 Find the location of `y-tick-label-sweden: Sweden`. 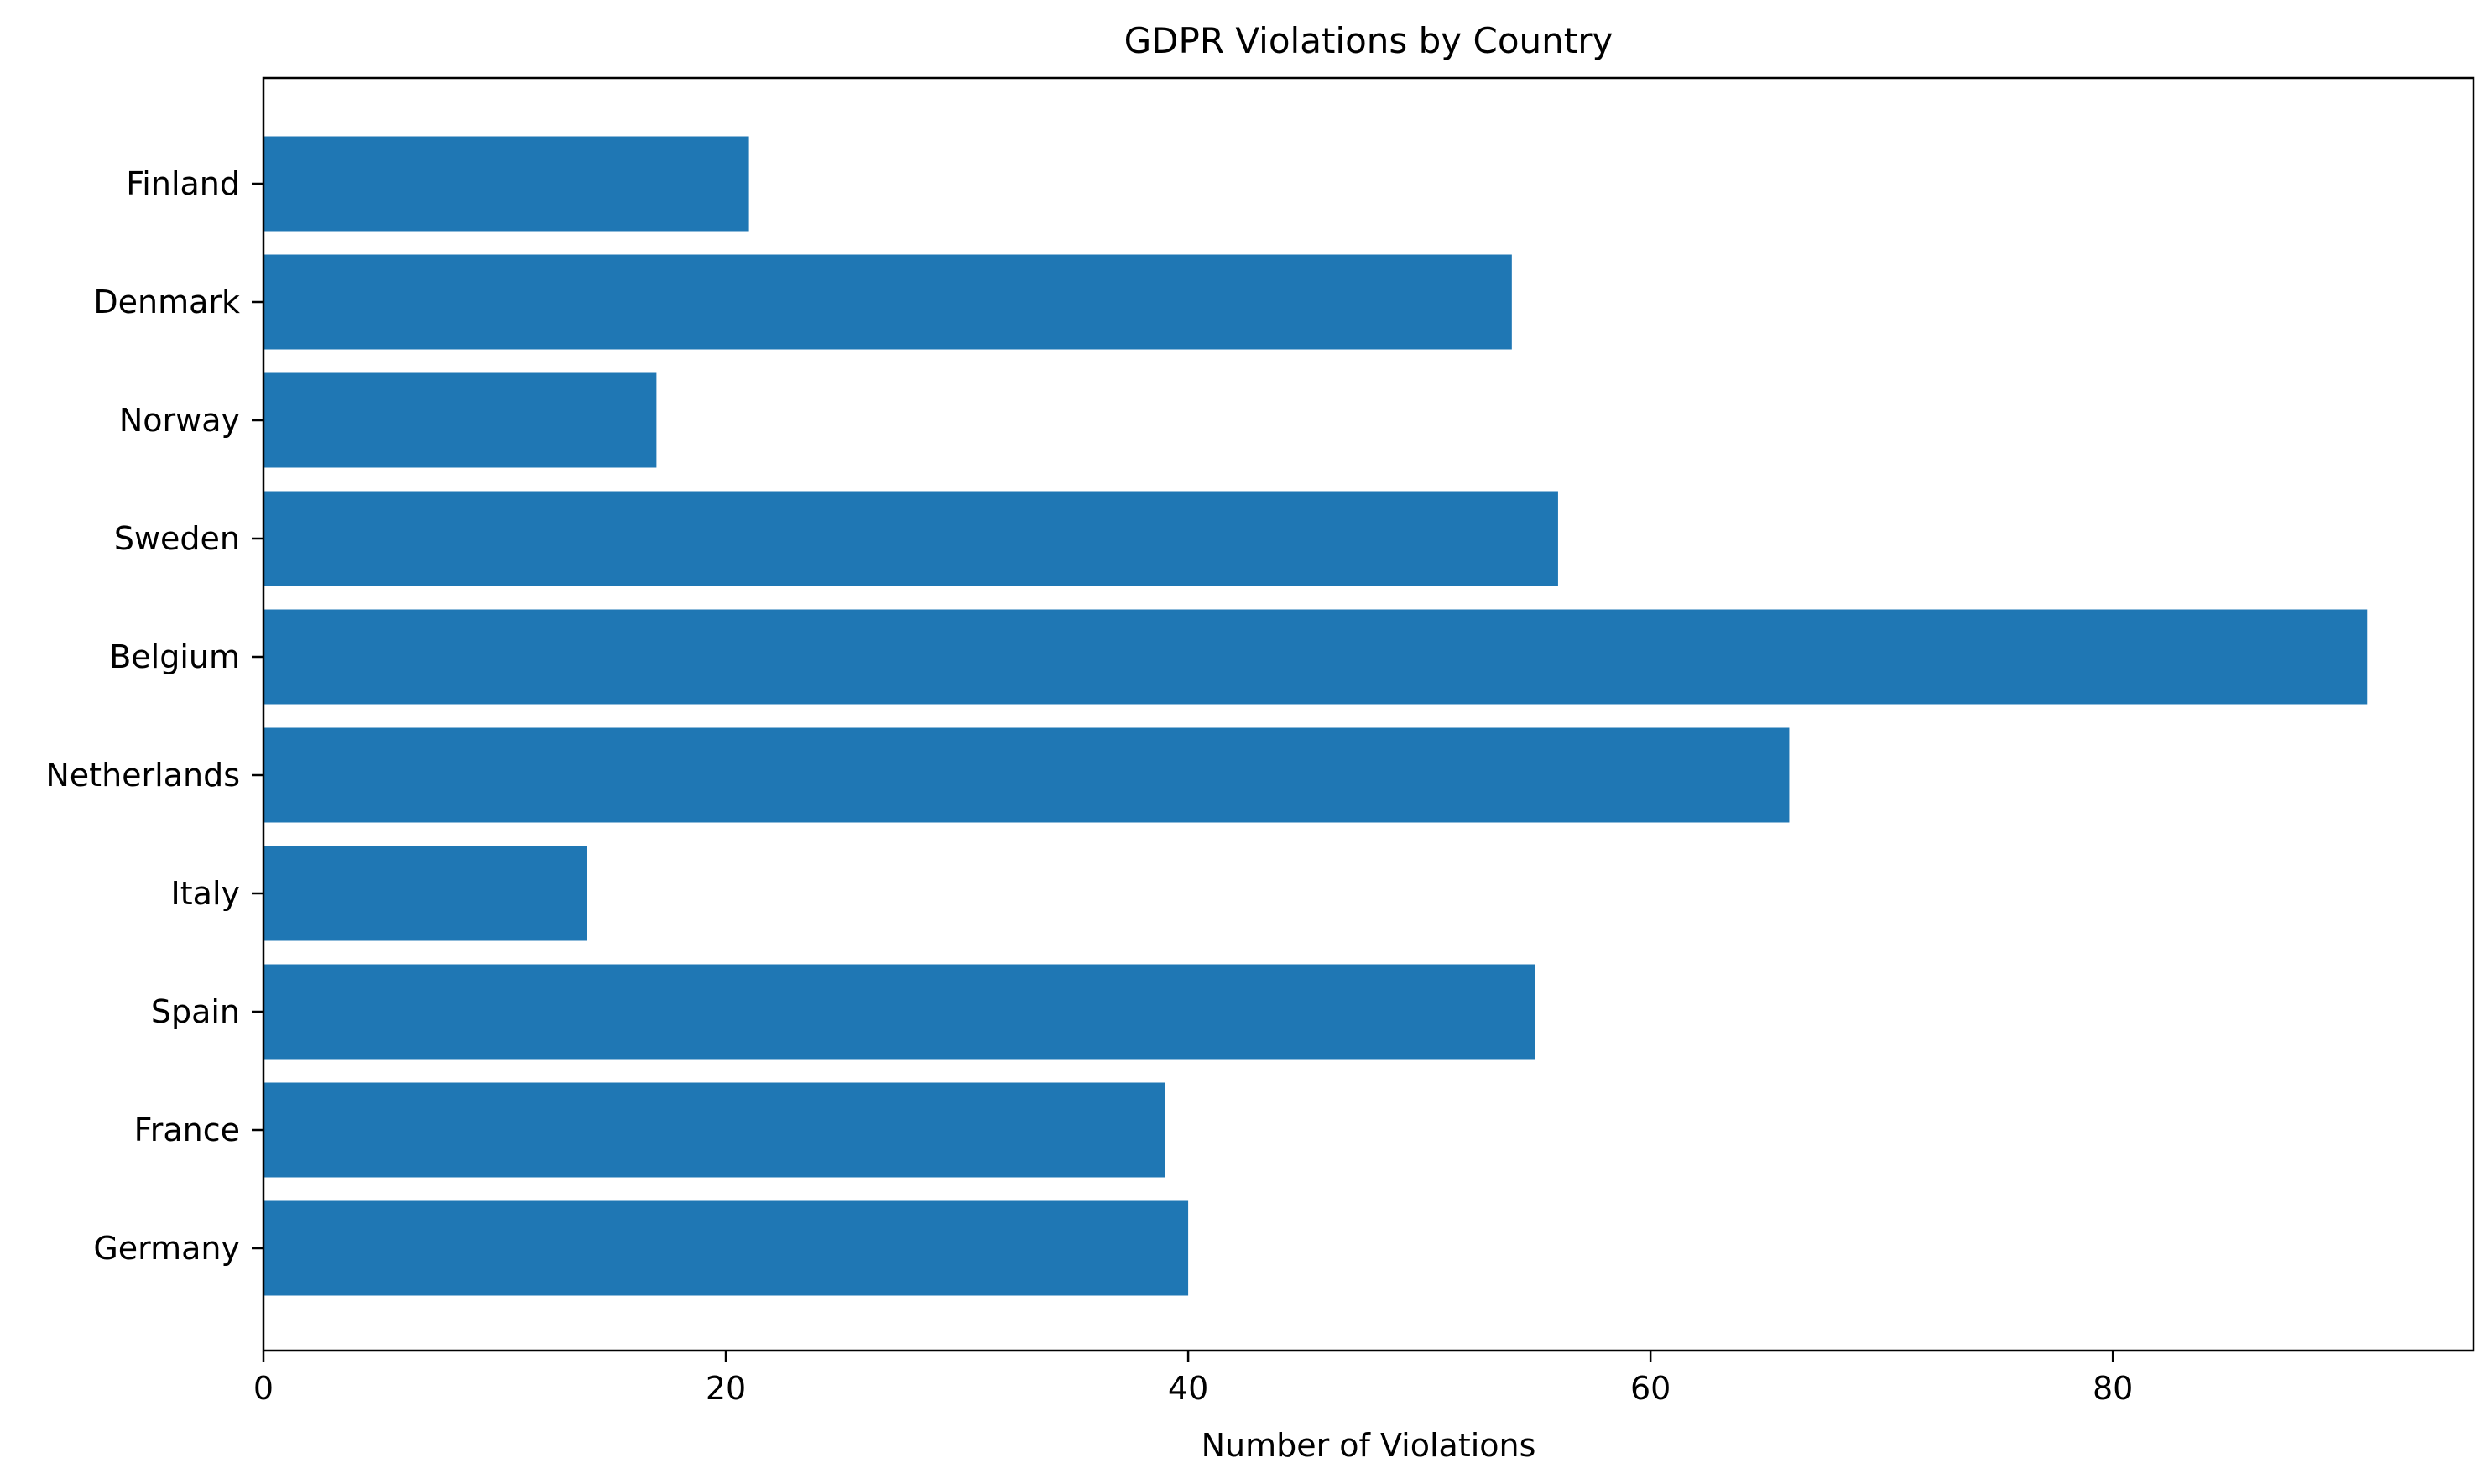

y-tick-label-sweden: Sweden is located at coordinates (177, 538).